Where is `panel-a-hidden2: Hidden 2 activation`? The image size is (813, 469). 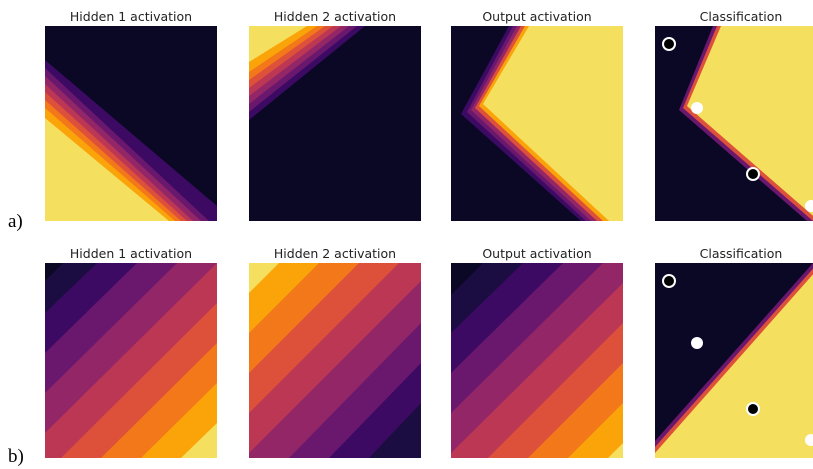
panel-a-hidden2: Hidden 2 activation is located at coordinates (335, 114).